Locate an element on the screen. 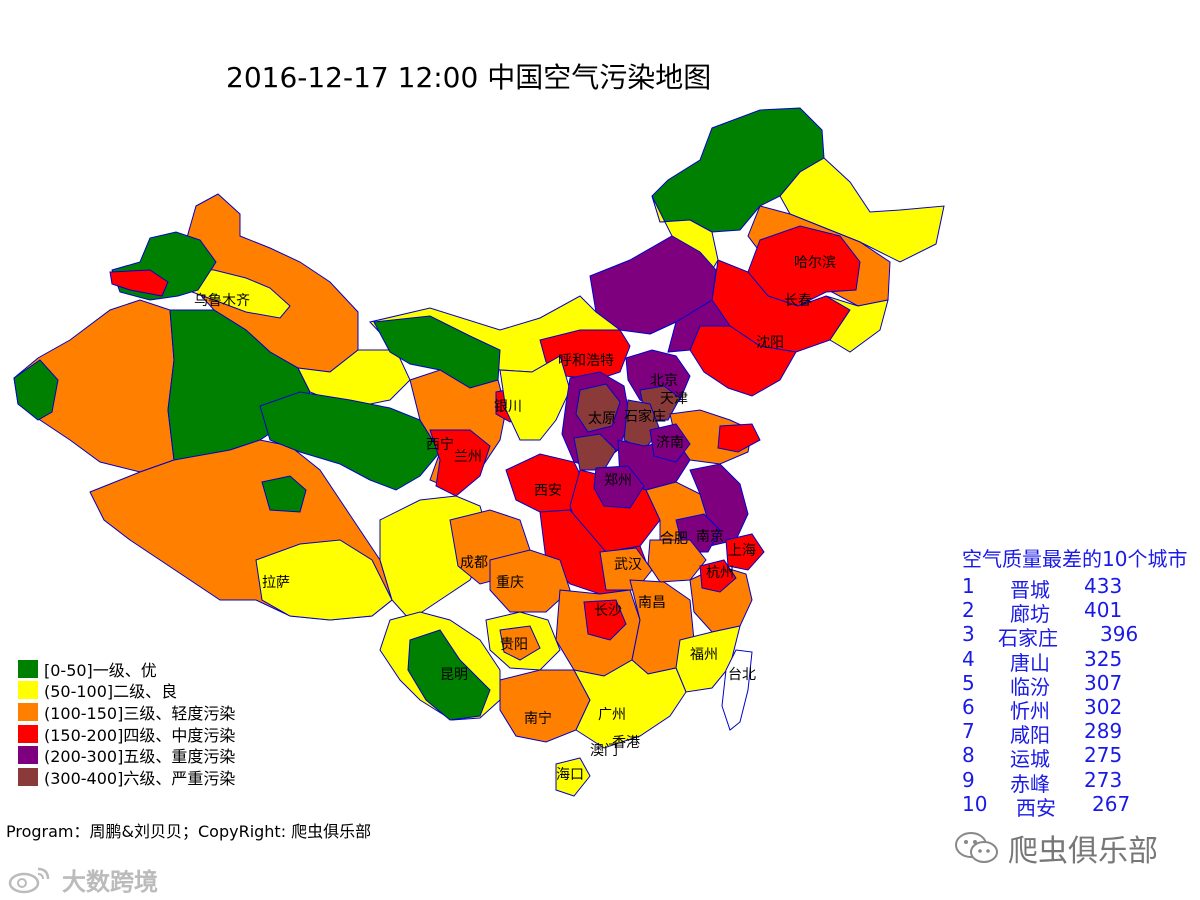 This screenshot has height=900, width=1200. legend-item: (200-300]五级、重度污染 is located at coordinates (126, 755).